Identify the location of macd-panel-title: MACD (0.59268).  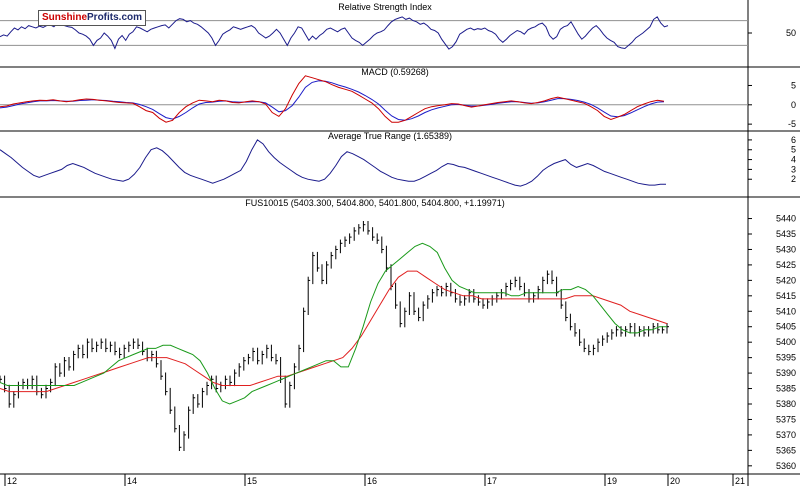
(395, 72).